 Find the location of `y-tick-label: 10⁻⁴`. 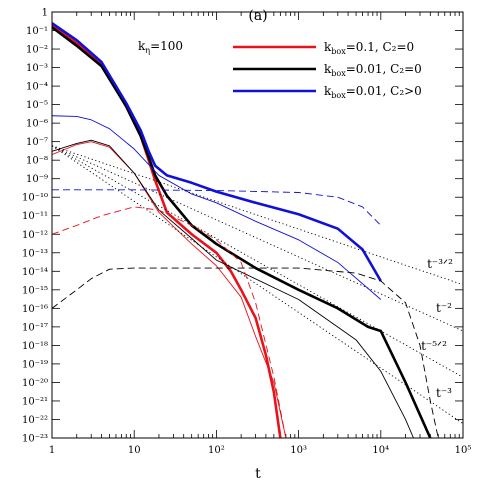

y-tick-label: 10⁻⁴ is located at coordinates (37, 87).